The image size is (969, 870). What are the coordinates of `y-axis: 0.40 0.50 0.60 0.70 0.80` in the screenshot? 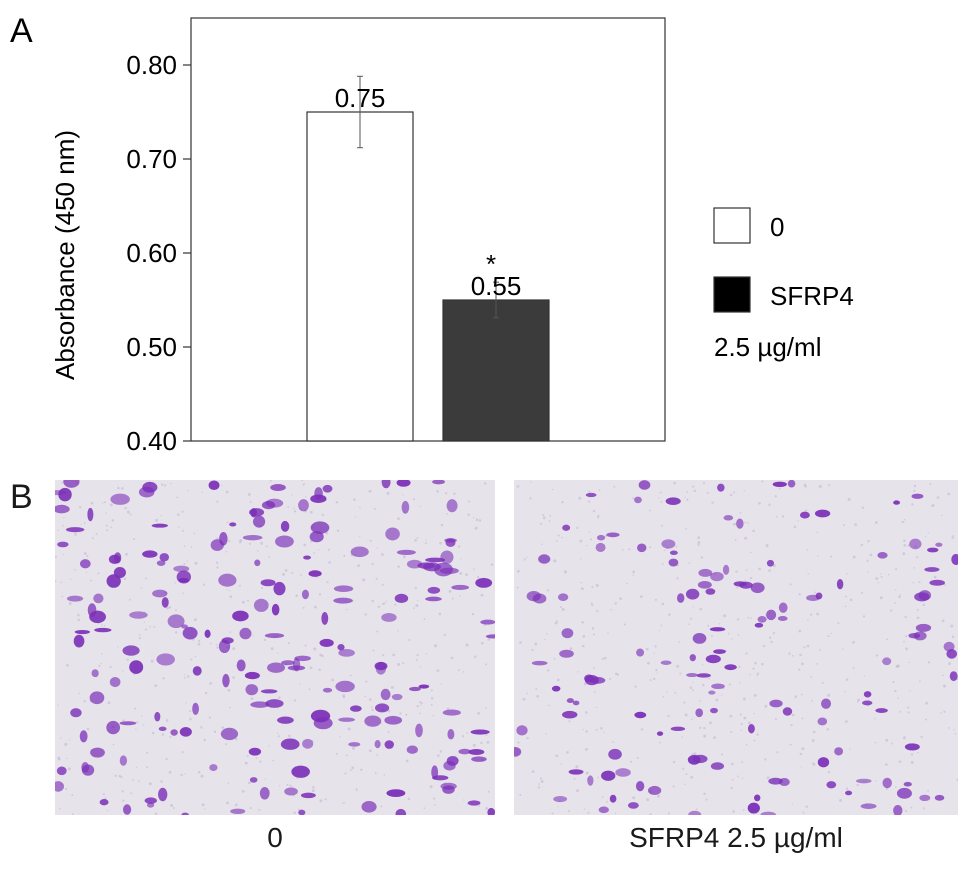 It's located at (158, 253).